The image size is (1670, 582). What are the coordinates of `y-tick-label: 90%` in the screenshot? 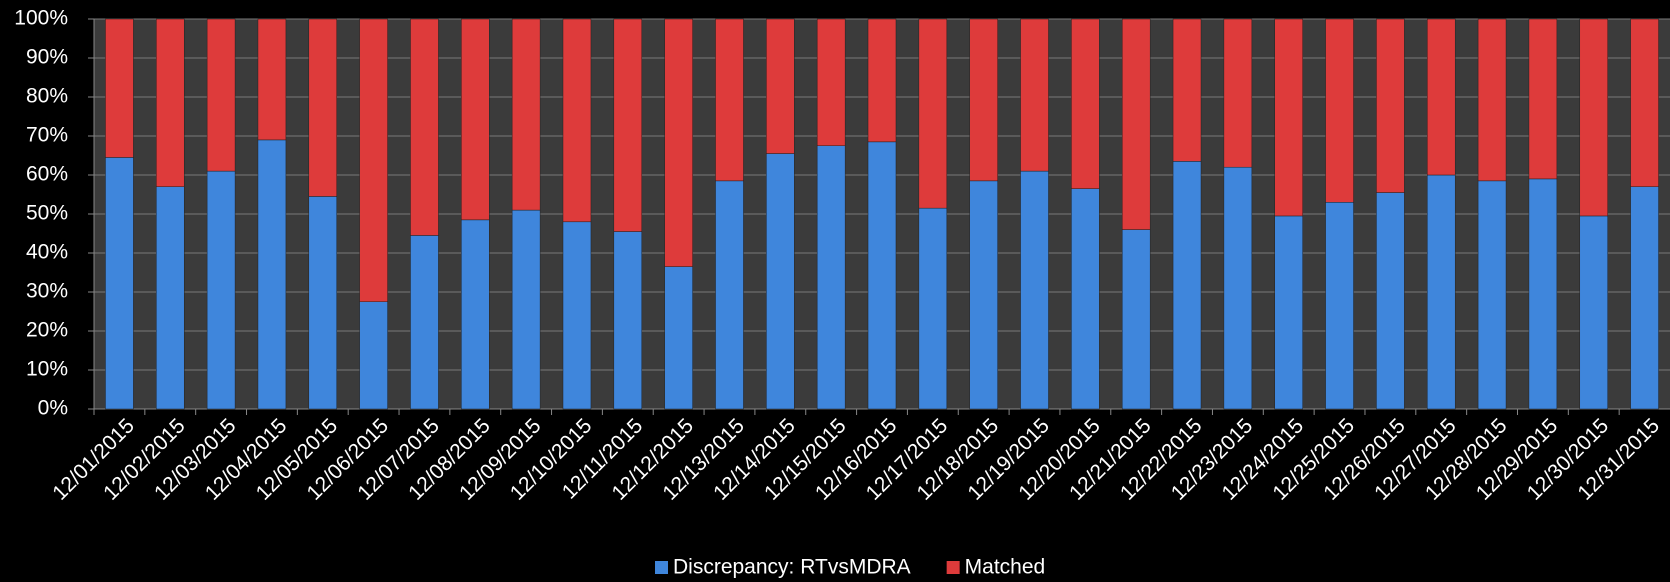 It's located at (47, 57).